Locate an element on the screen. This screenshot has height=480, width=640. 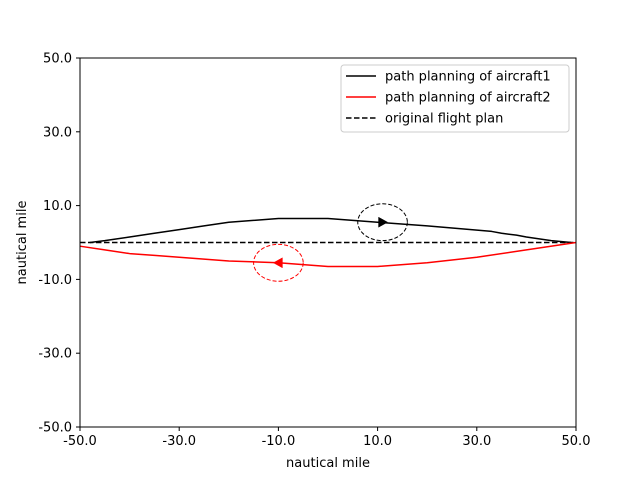
x-axis: -50.0 -30.0 -10.0 10.0 30.0 50.0 is located at coordinates (326, 438).